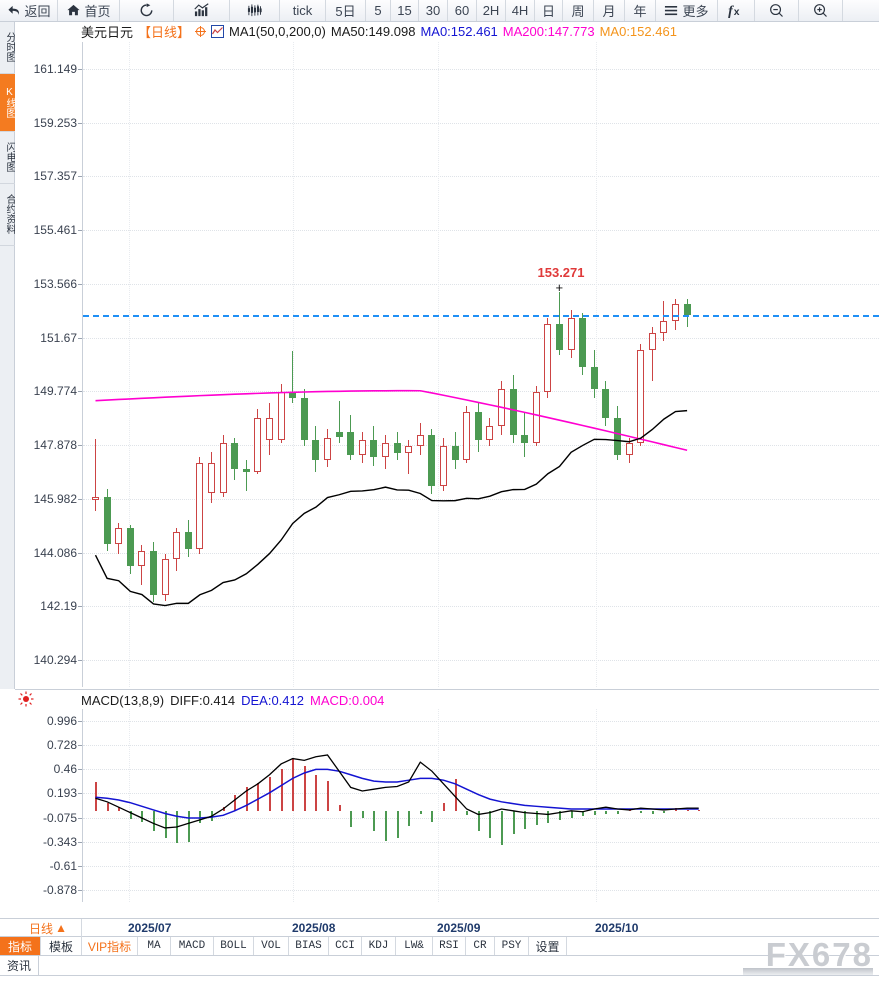 The image size is (879, 989). Describe the element at coordinates (7, 48) in the screenshot. I see `rail-intraday-chart: 分时图` at that location.